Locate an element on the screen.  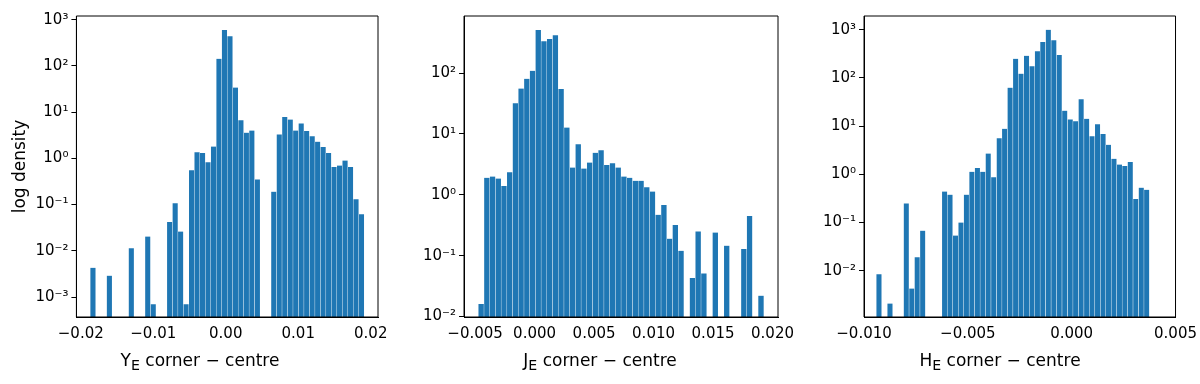
x-axis-title: Y$_{E}$ corner − centre is located at coordinates (200, 362).